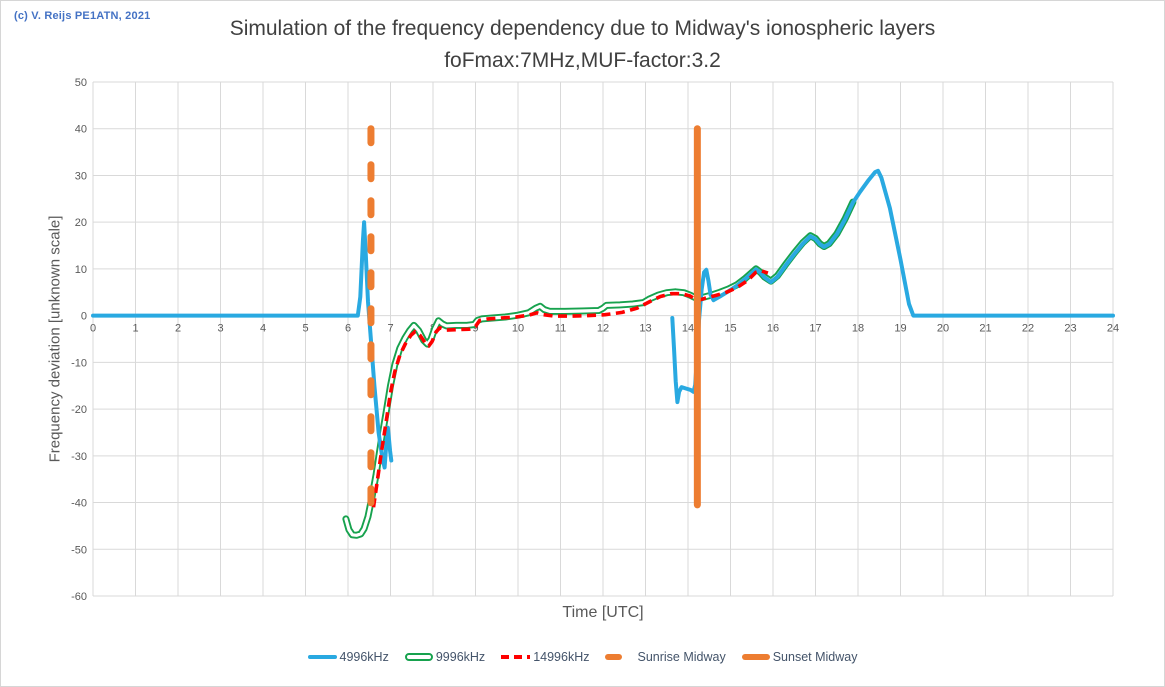 This screenshot has height=687, width=1165. What do you see at coordinates (82, 16) in the screenshot?
I see `copyright-text: (c) V. Reijs PE1ATN, 2021` at bounding box center [82, 16].